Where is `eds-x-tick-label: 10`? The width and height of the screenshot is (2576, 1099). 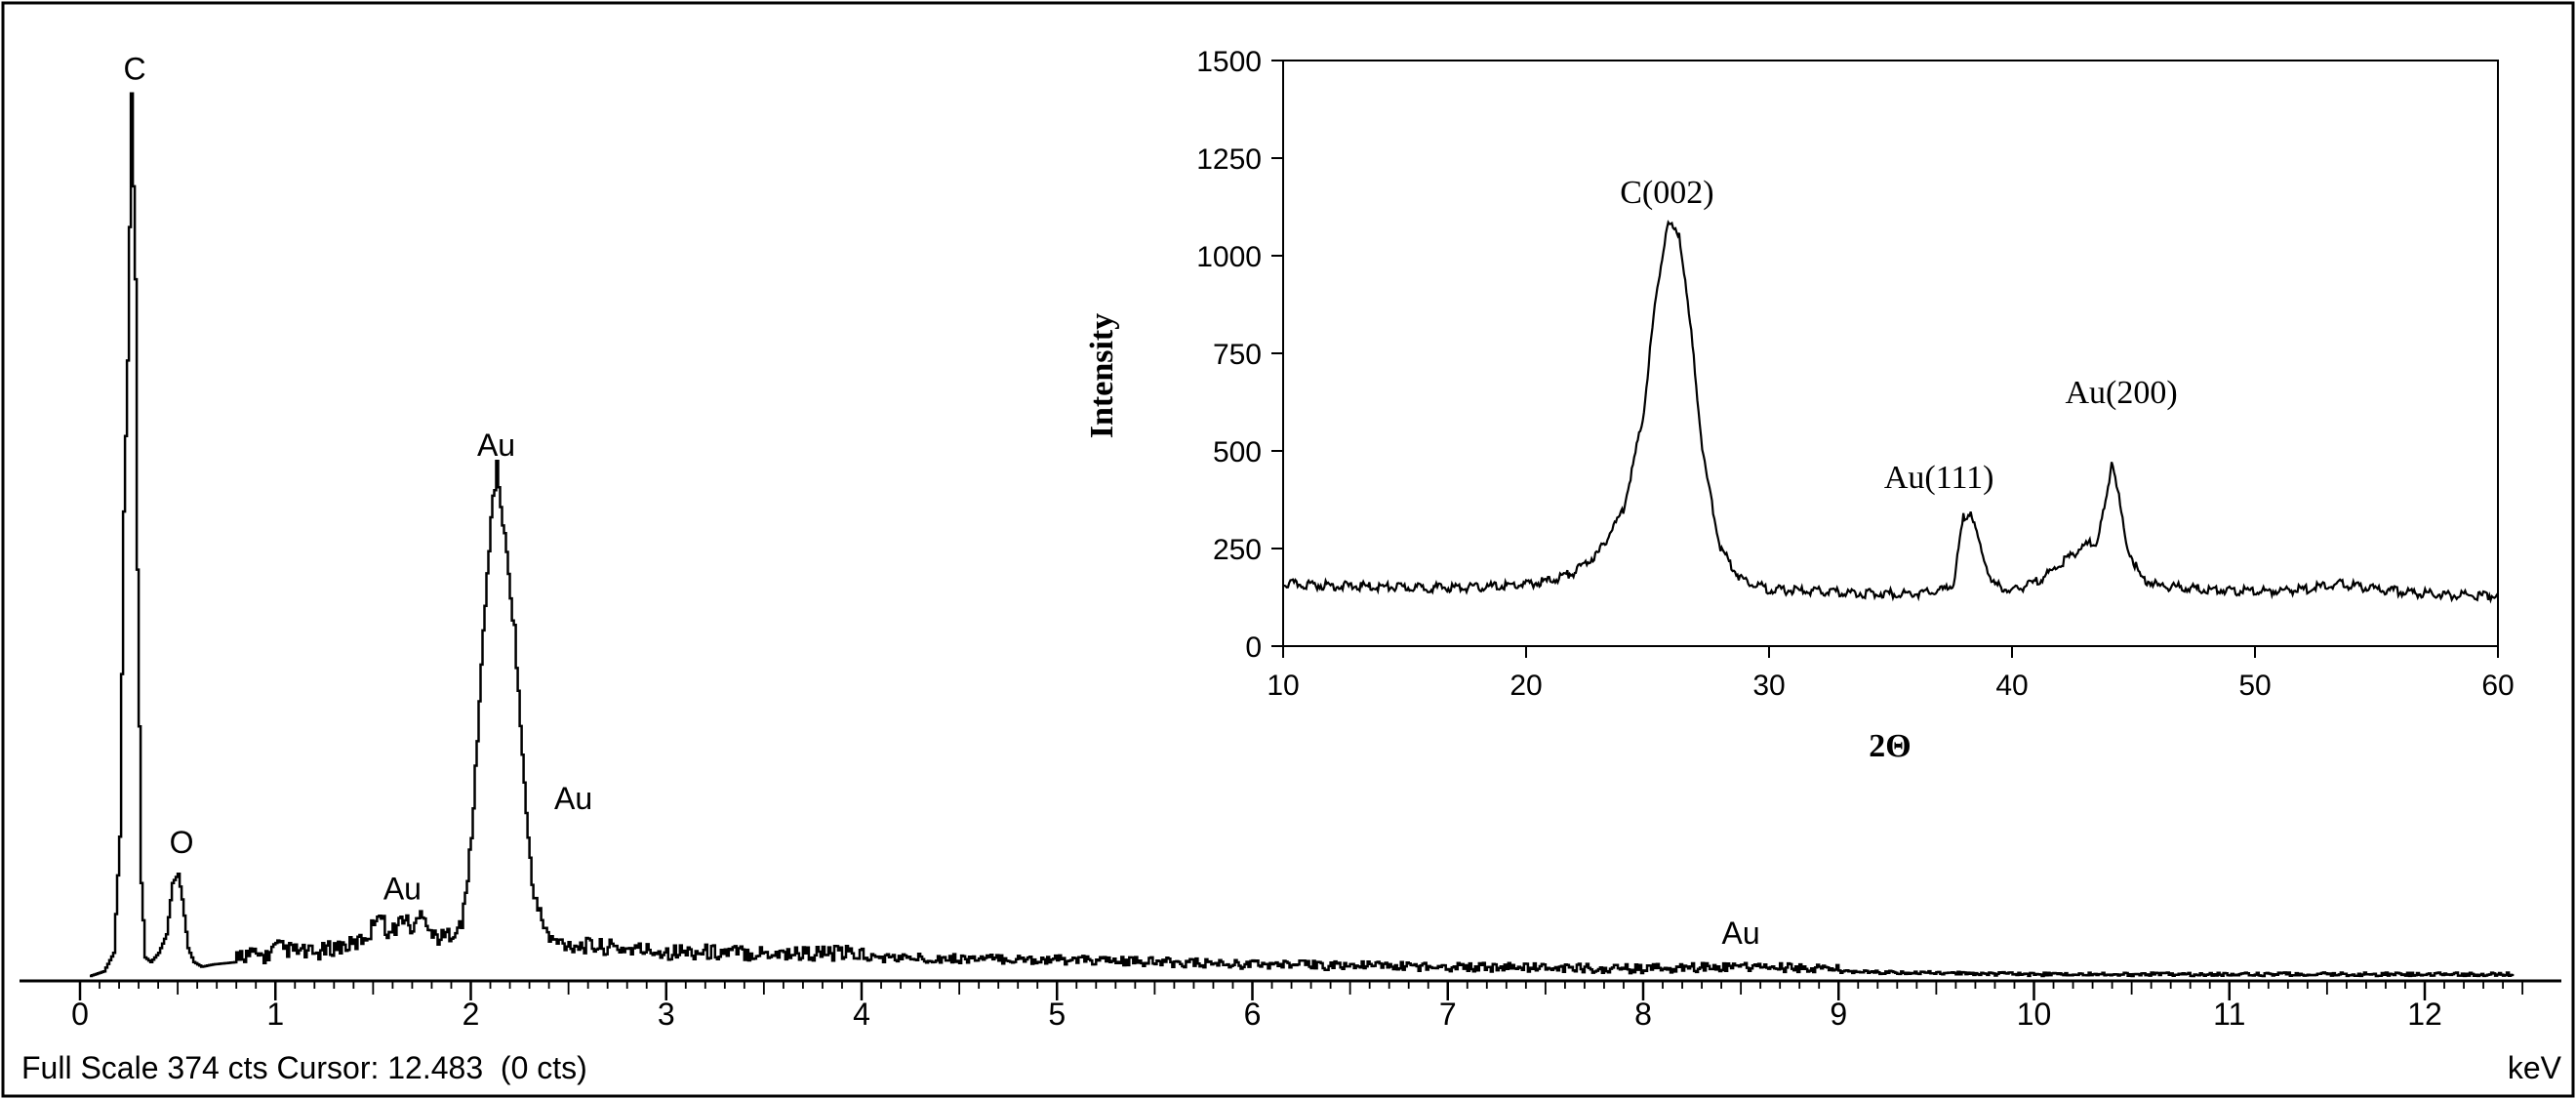
eds-x-tick-label: 10 is located at coordinates (2034, 1015).